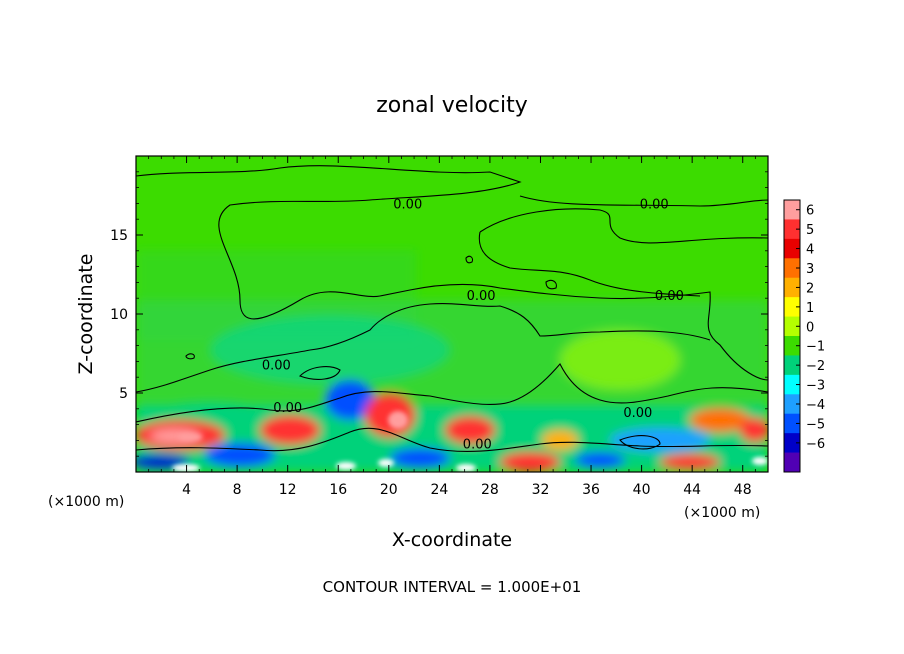 Image resolution: width=904 pixels, height=654 pixels. What do you see at coordinates (237, 490) in the screenshot?
I see `x-tick-label: 8` at bounding box center [237, 490].